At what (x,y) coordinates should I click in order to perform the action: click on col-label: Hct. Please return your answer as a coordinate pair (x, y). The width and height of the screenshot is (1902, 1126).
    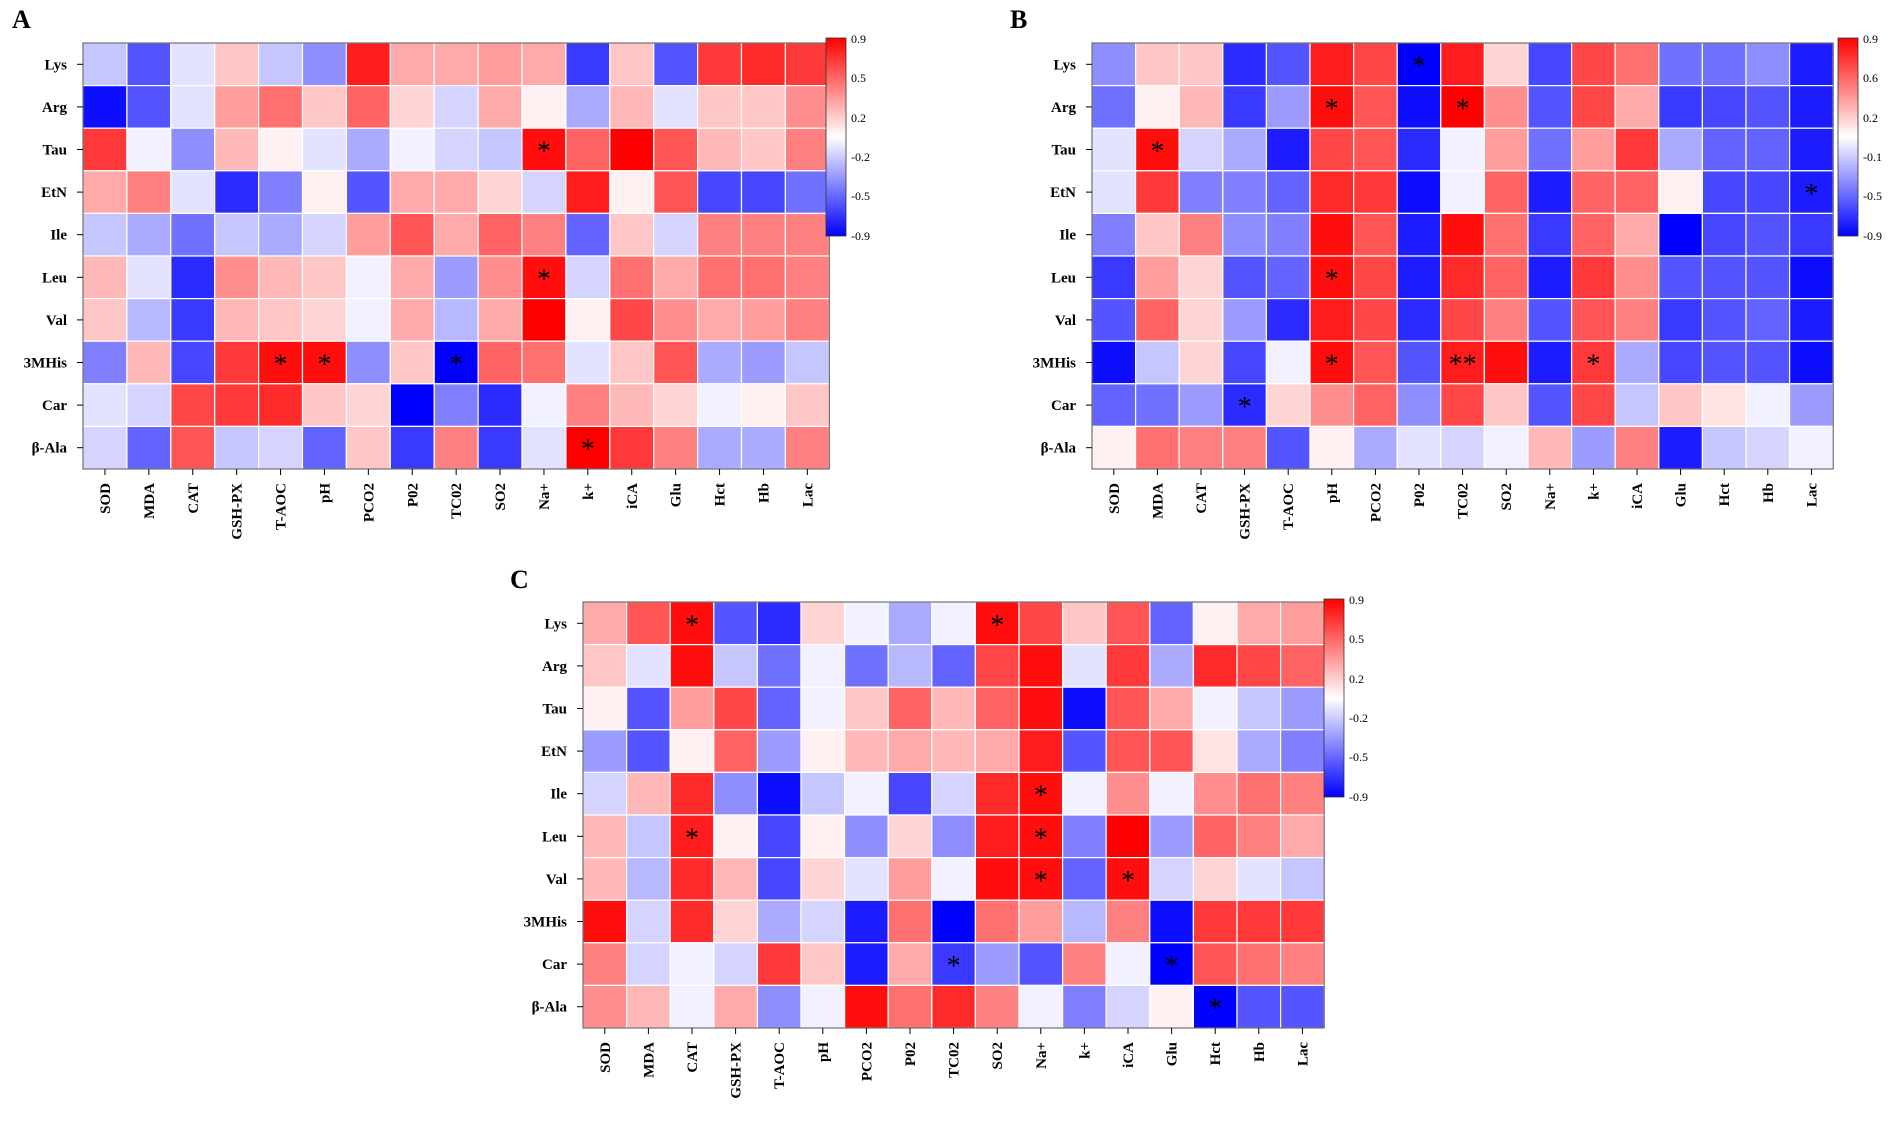
    Looking at the image, I should click on (721, 494).